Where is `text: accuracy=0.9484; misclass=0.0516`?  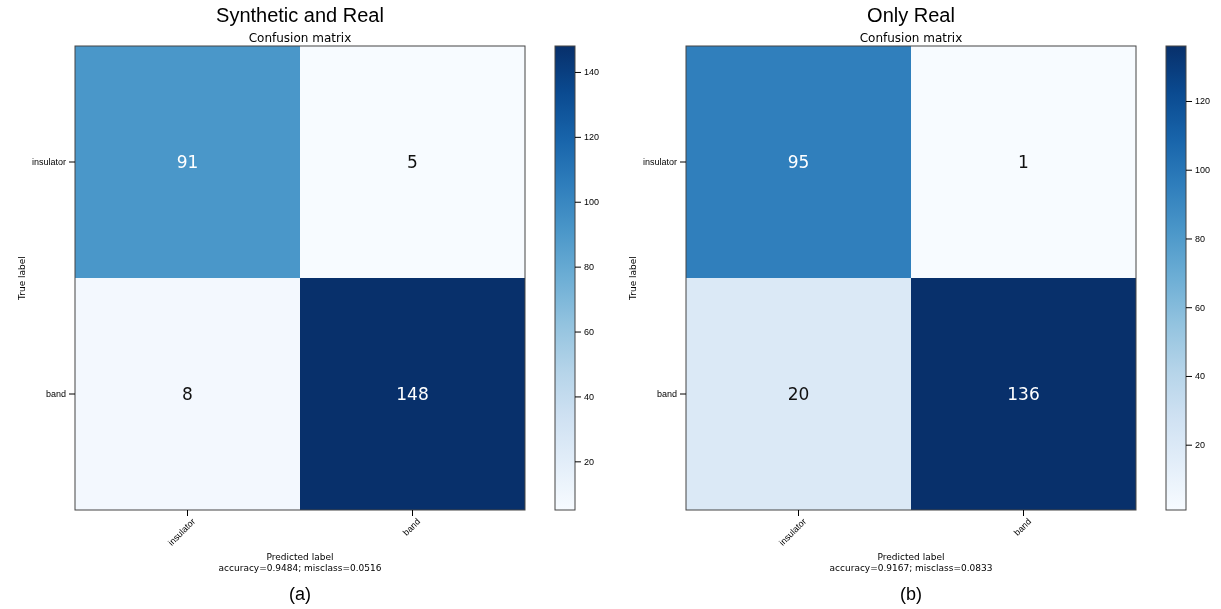 text: accuracy=0.9484; misclass=0.0516 is located at coordinates (300, 568).